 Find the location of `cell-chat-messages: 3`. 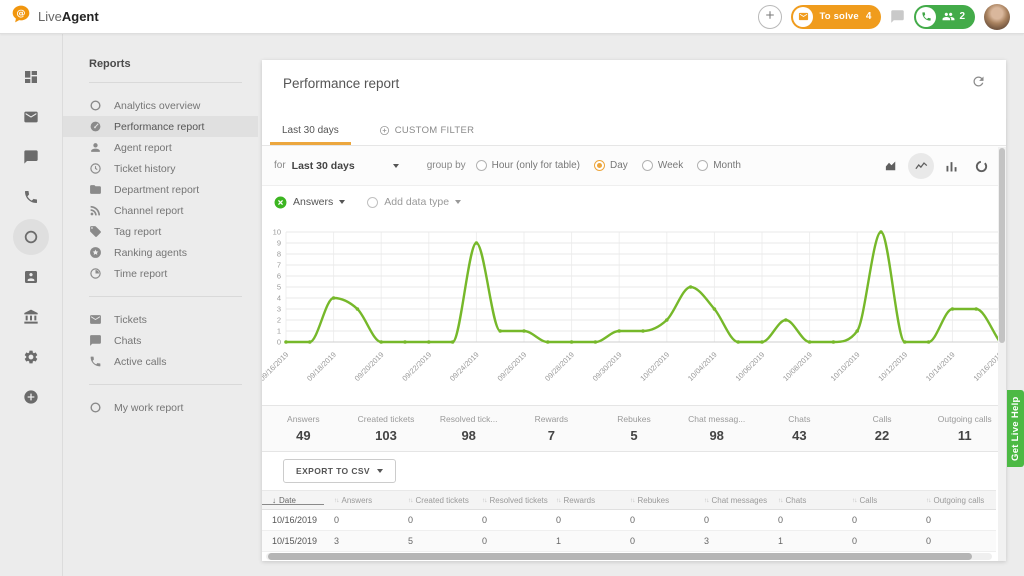

cell-chat-messages: 3 is located at coordinates (707, 541).